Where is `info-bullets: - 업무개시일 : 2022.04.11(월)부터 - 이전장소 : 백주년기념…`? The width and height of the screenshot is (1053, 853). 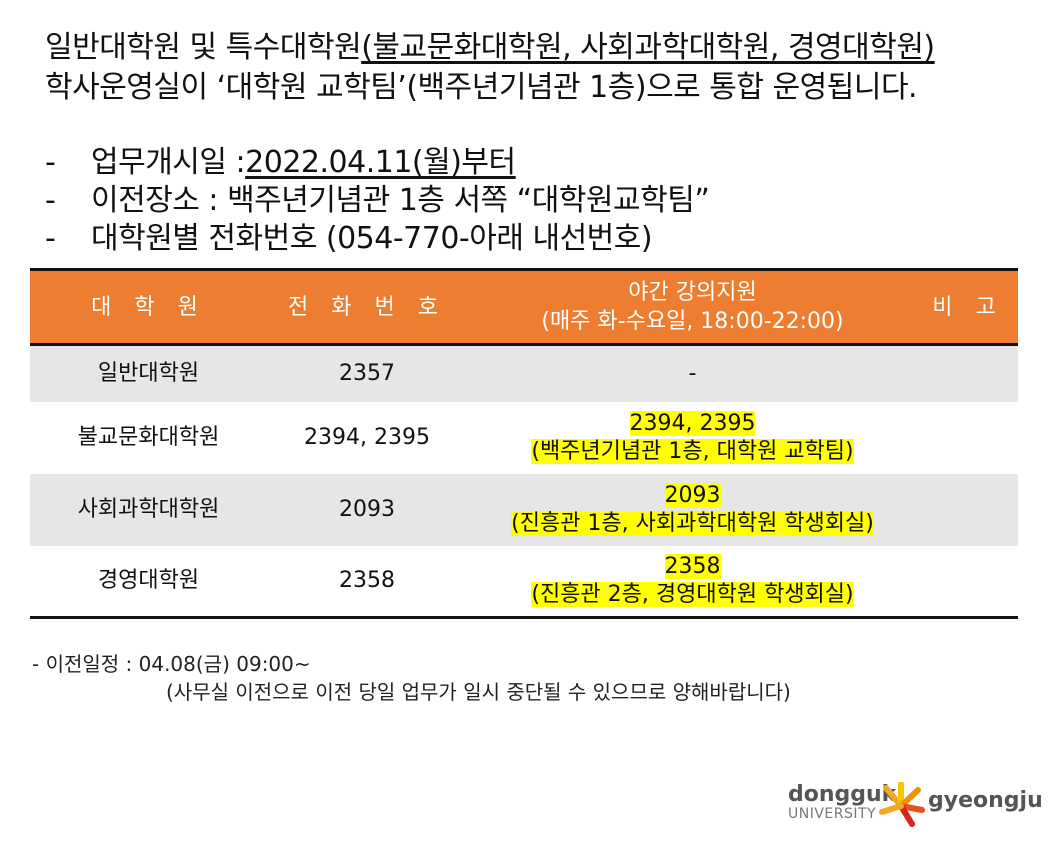
info-bullets: - 업무개시일 : 2022.04.11(월)부터 - 이전장소 : 백주년기념… is located at coordinates (377, 201).